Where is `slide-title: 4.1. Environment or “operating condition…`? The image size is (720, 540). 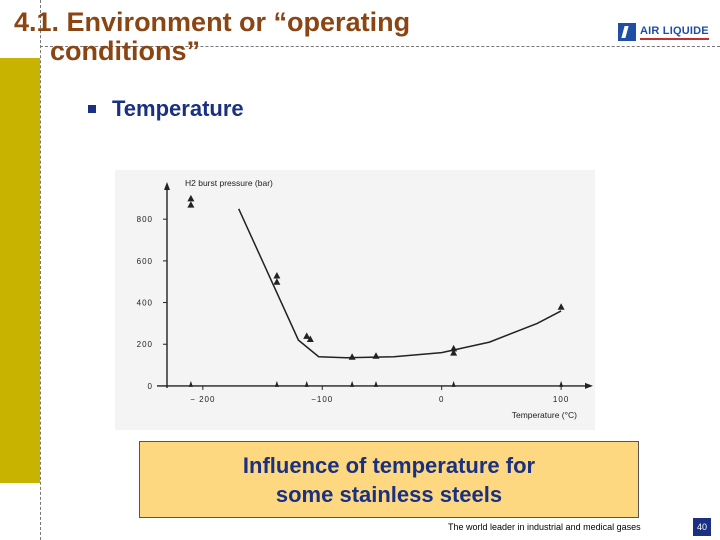 slide-title: 4.1. Environment or “operating condition… is located at coordinates (284, 37).